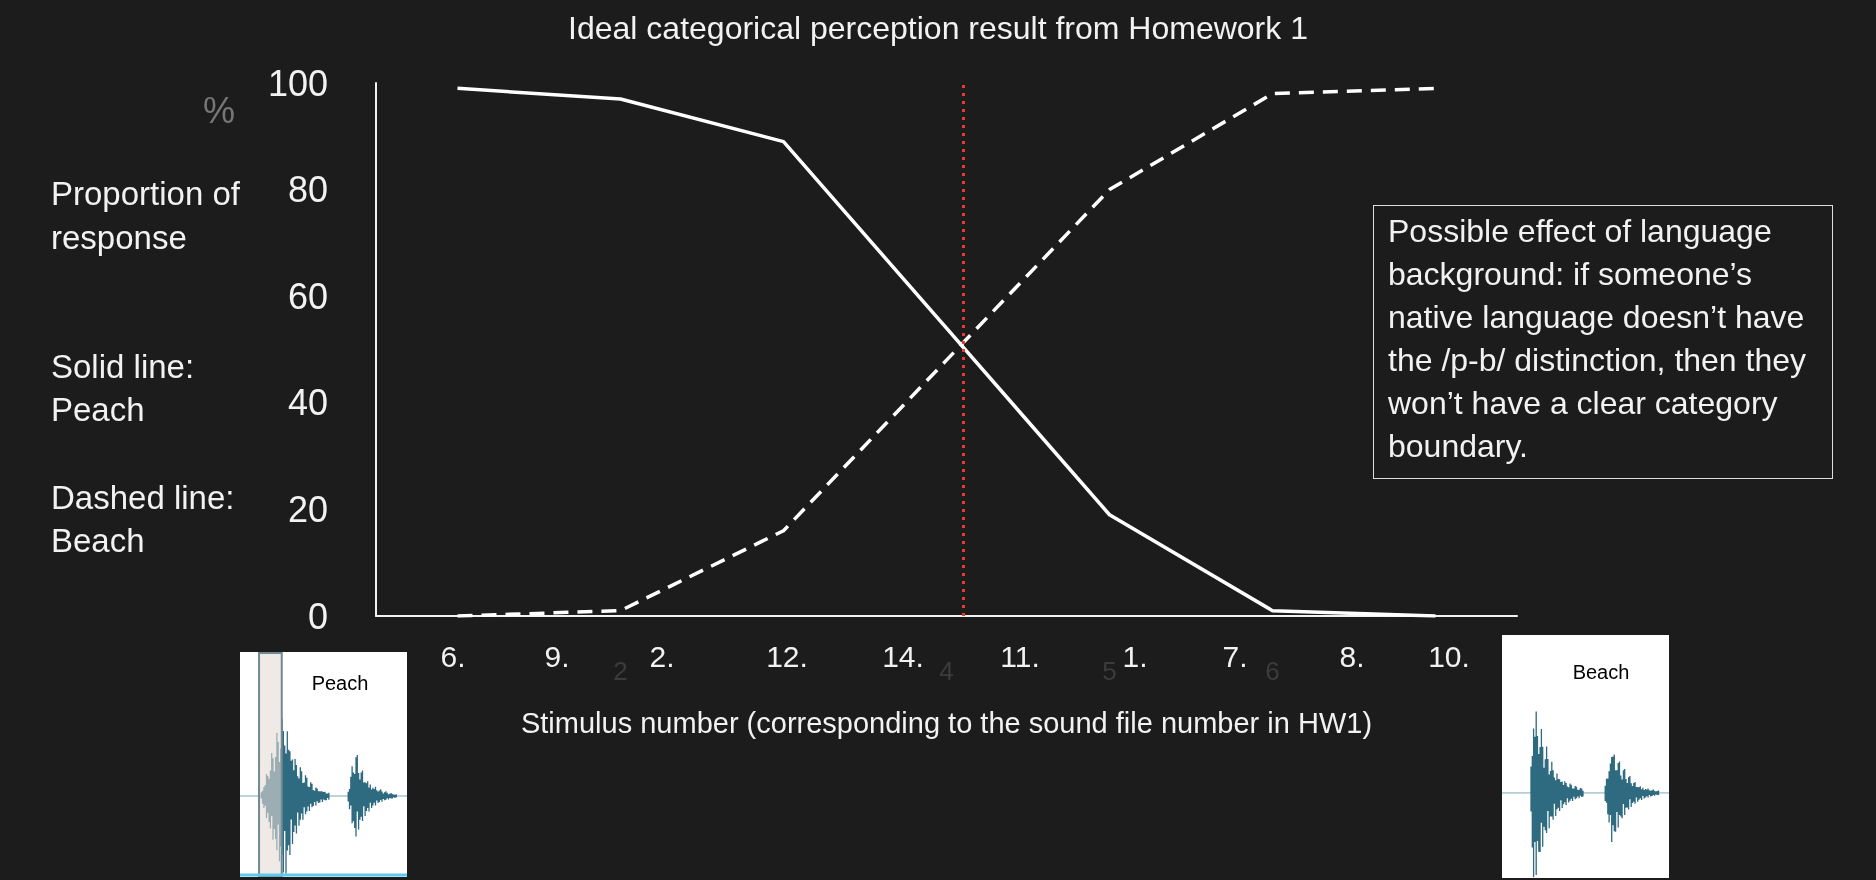  What do you see at coordinates (317, 616) in the screenshot?
I see `y-tick-label: 0` at bounding box center [317, 616].